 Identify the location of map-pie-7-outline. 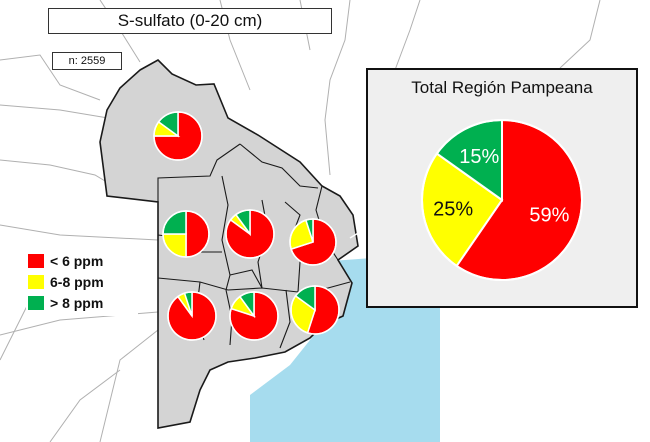
(315, 310).